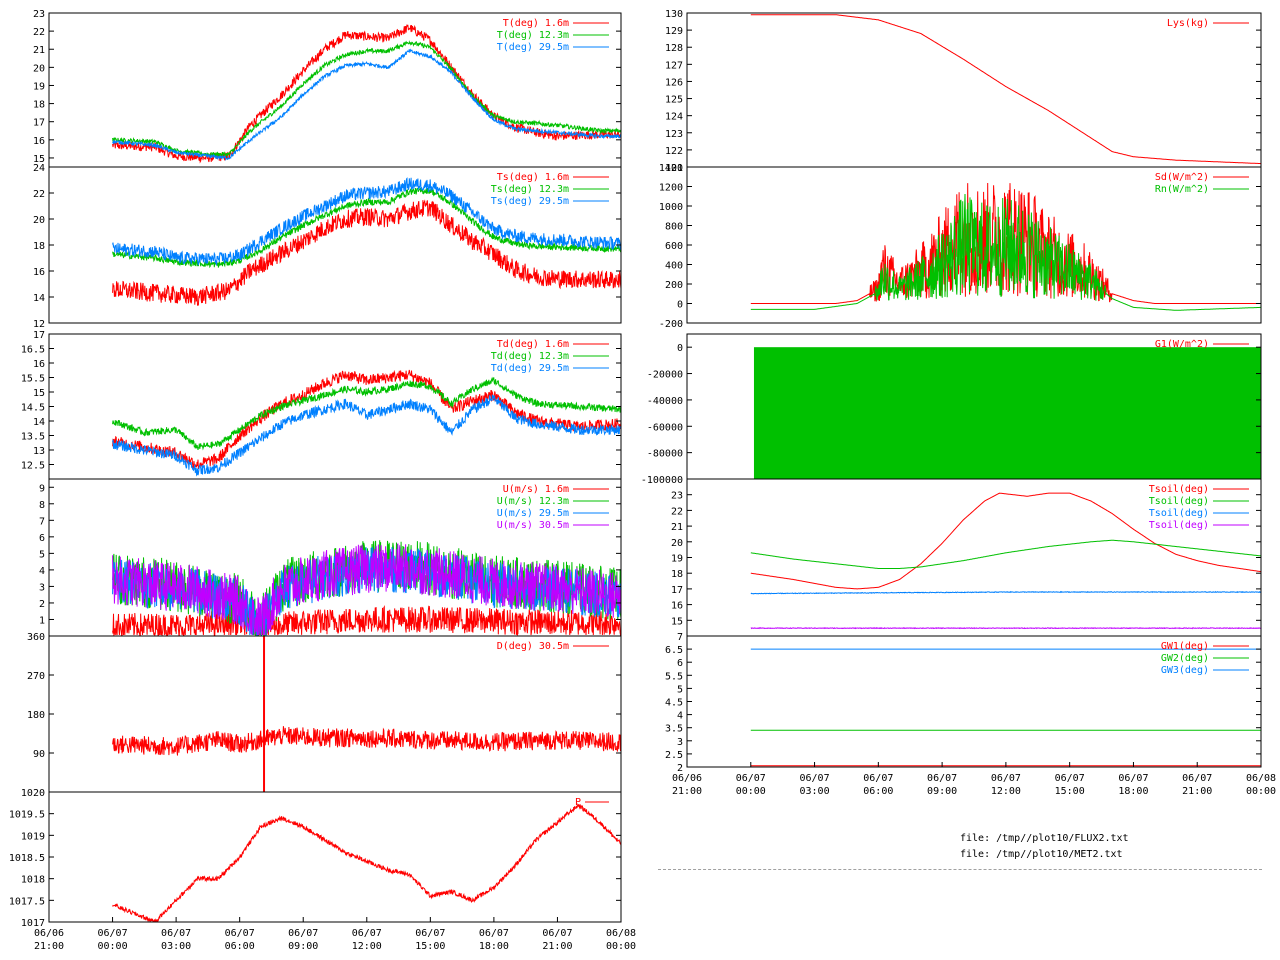 Image resolution: width=1280 pixels, height=960 pixels. I want to click on legend-label: Sd(W/m^2), so click(1182, 177).